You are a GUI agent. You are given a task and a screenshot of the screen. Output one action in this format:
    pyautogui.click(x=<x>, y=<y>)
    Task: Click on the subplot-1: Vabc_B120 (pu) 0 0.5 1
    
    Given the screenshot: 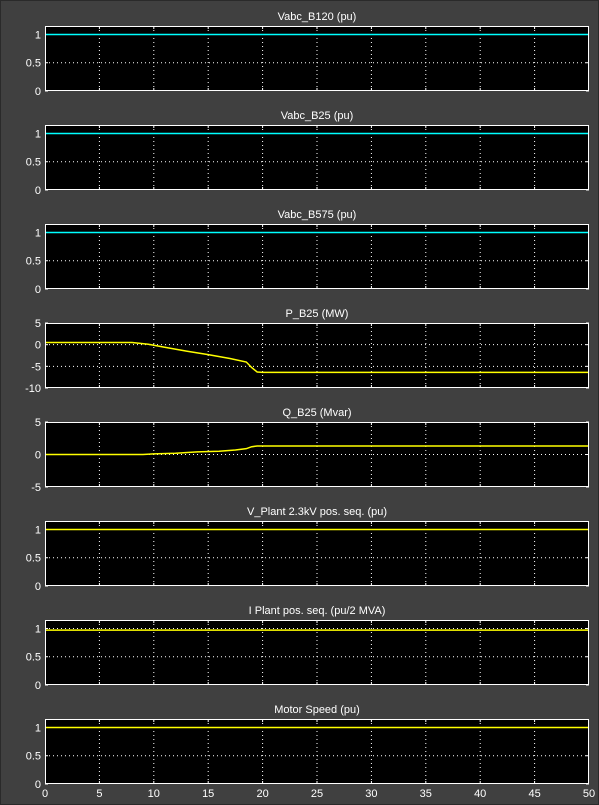 What is the action you would take?
    pyautogui.click(x=307, y=54)
    